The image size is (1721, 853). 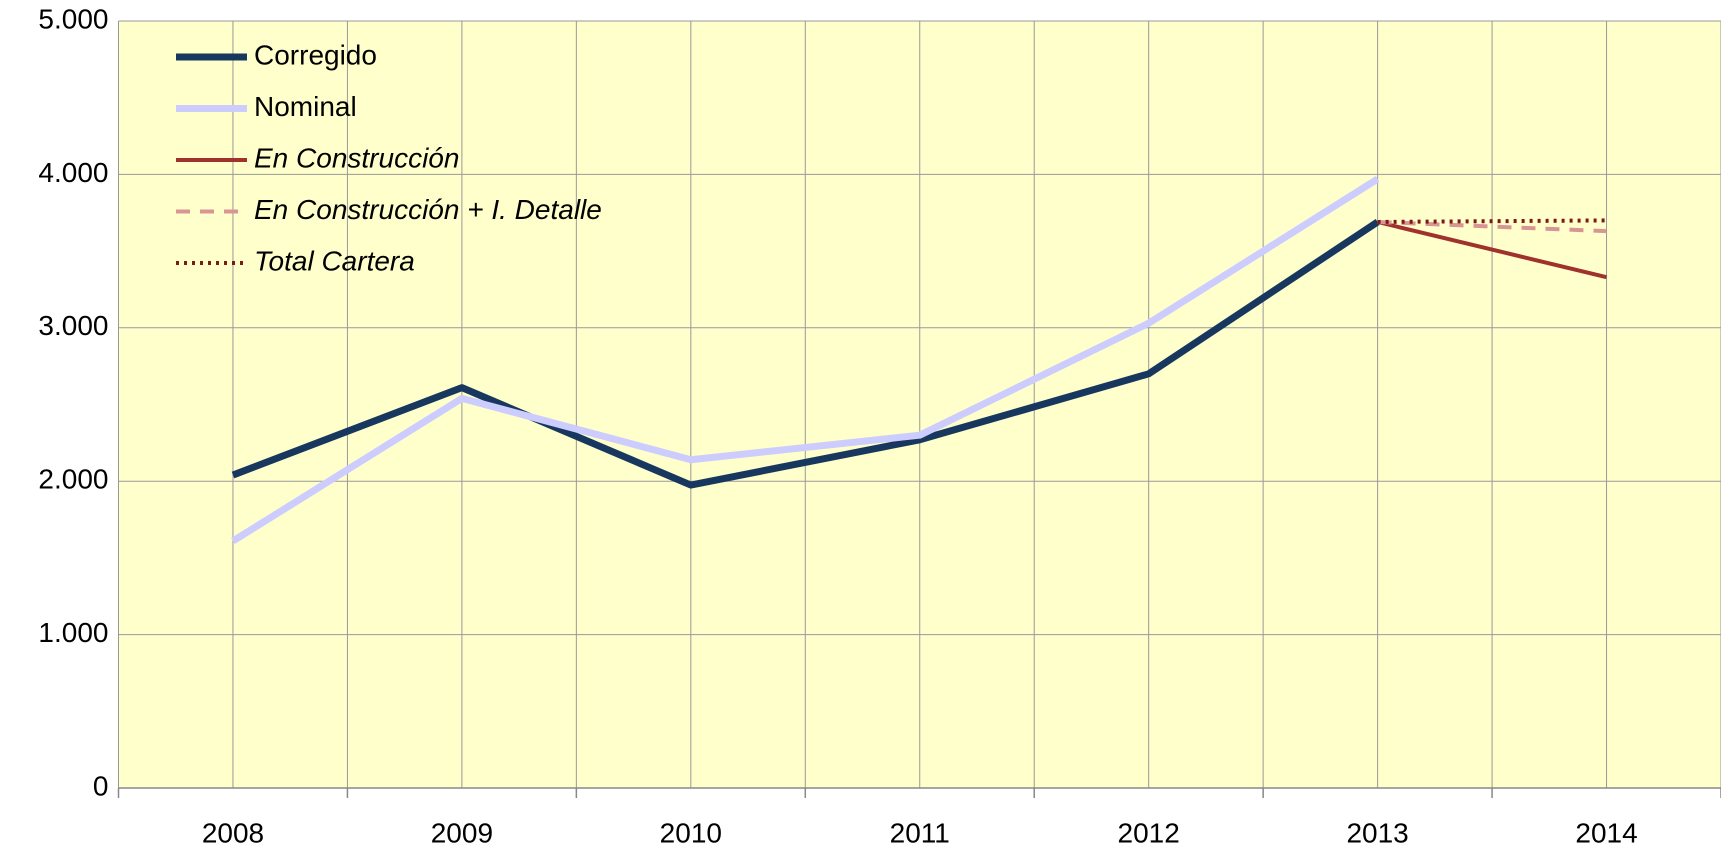 I want to click on y-tick-label: 1.000, so click(x=73, y=632).